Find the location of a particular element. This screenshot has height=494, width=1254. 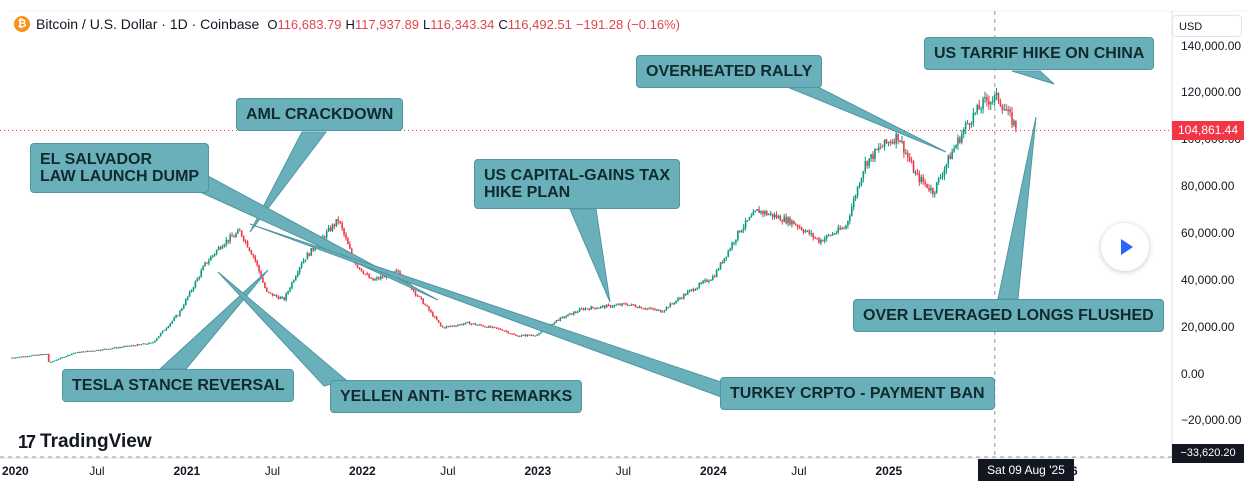

annotation-yellen: YELLEN ANTI- BTC REMARKS is located at coordinates (456, 396).